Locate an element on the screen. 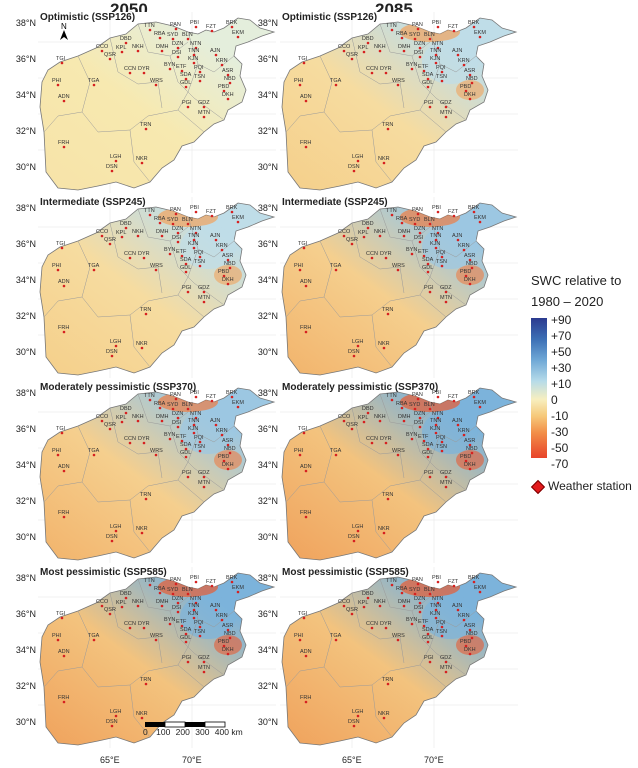 This screenshot has height=768, width=638. station-label: DSN is located at coordinates (354, 722).